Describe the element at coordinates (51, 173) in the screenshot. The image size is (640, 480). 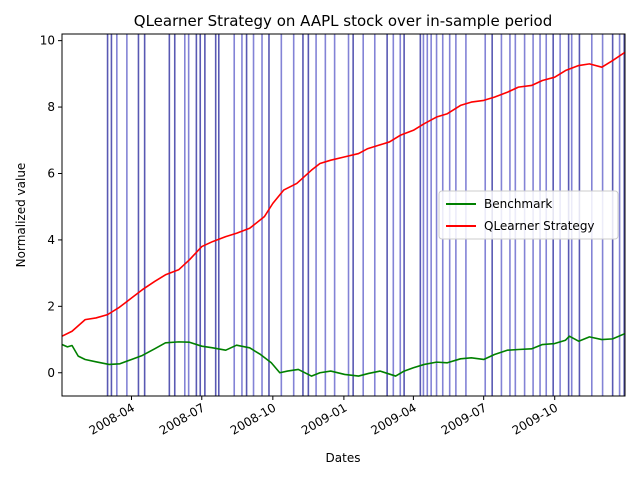
I see `y-tick-label-6: 6` at that location.